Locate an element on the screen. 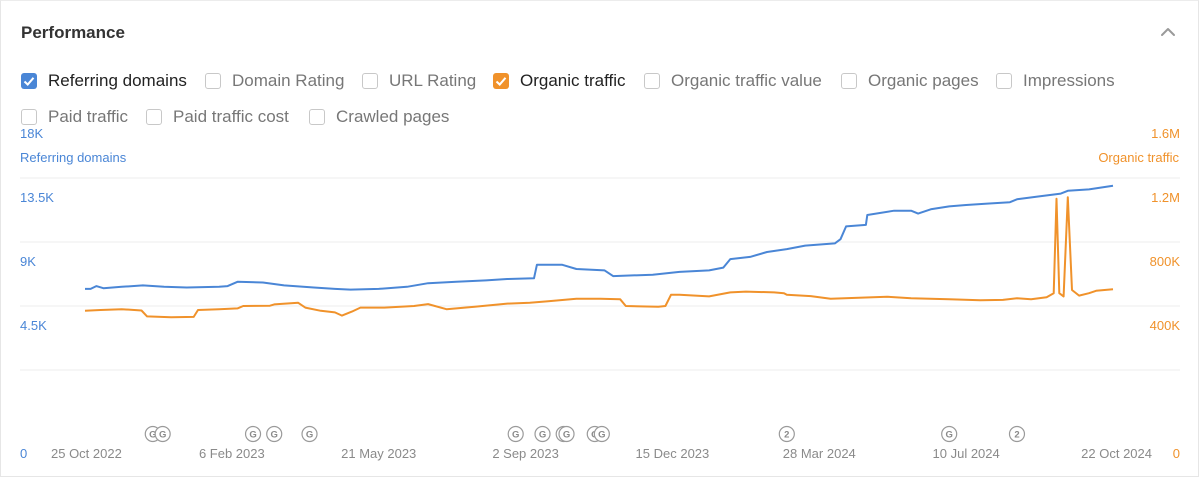 This screenshot has width=1200, height=478. right-tick-label: 800K is located at coordinates (1165, 261).